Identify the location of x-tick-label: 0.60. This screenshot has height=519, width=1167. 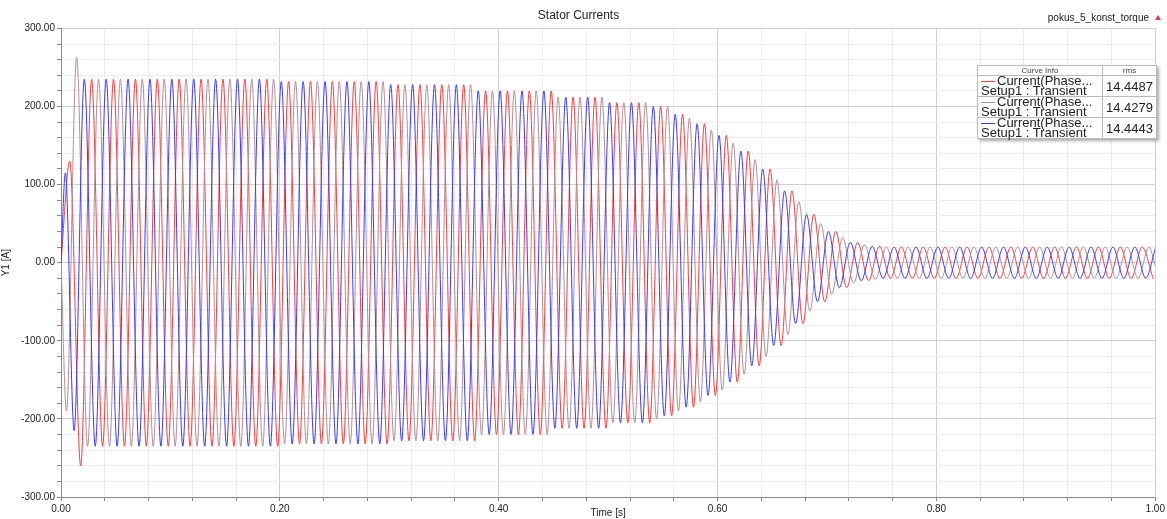
(717, 508).